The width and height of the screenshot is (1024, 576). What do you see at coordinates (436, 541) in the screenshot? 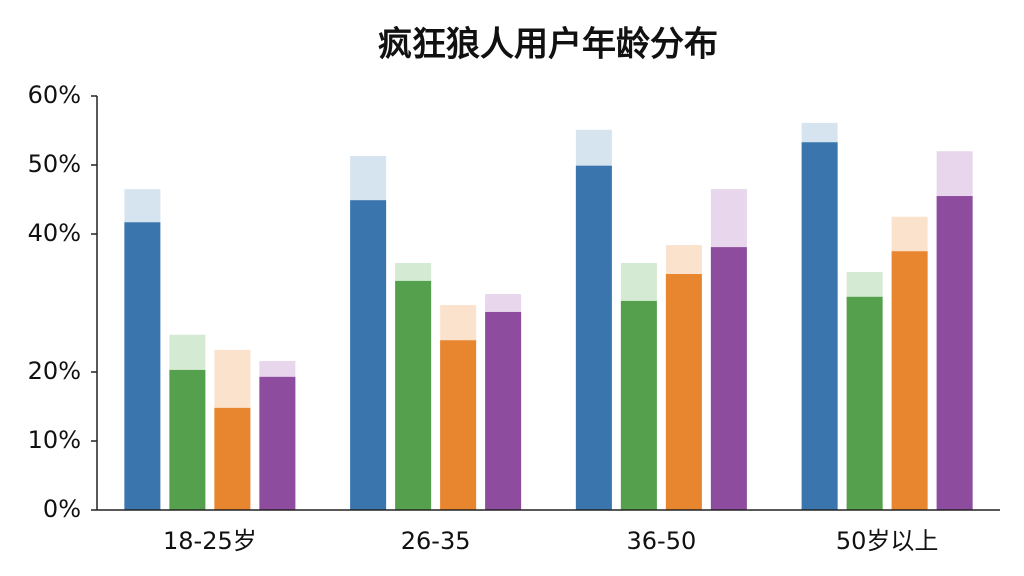
I see `x-tick-label: 26-35` at bounding box center [436, 541].